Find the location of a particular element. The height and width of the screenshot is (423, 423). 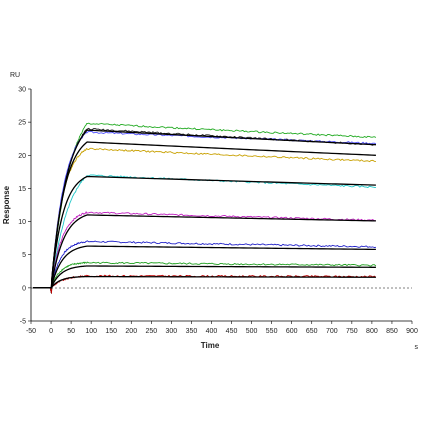

x-tick-label: 250 is located at coordinates (151, 331).